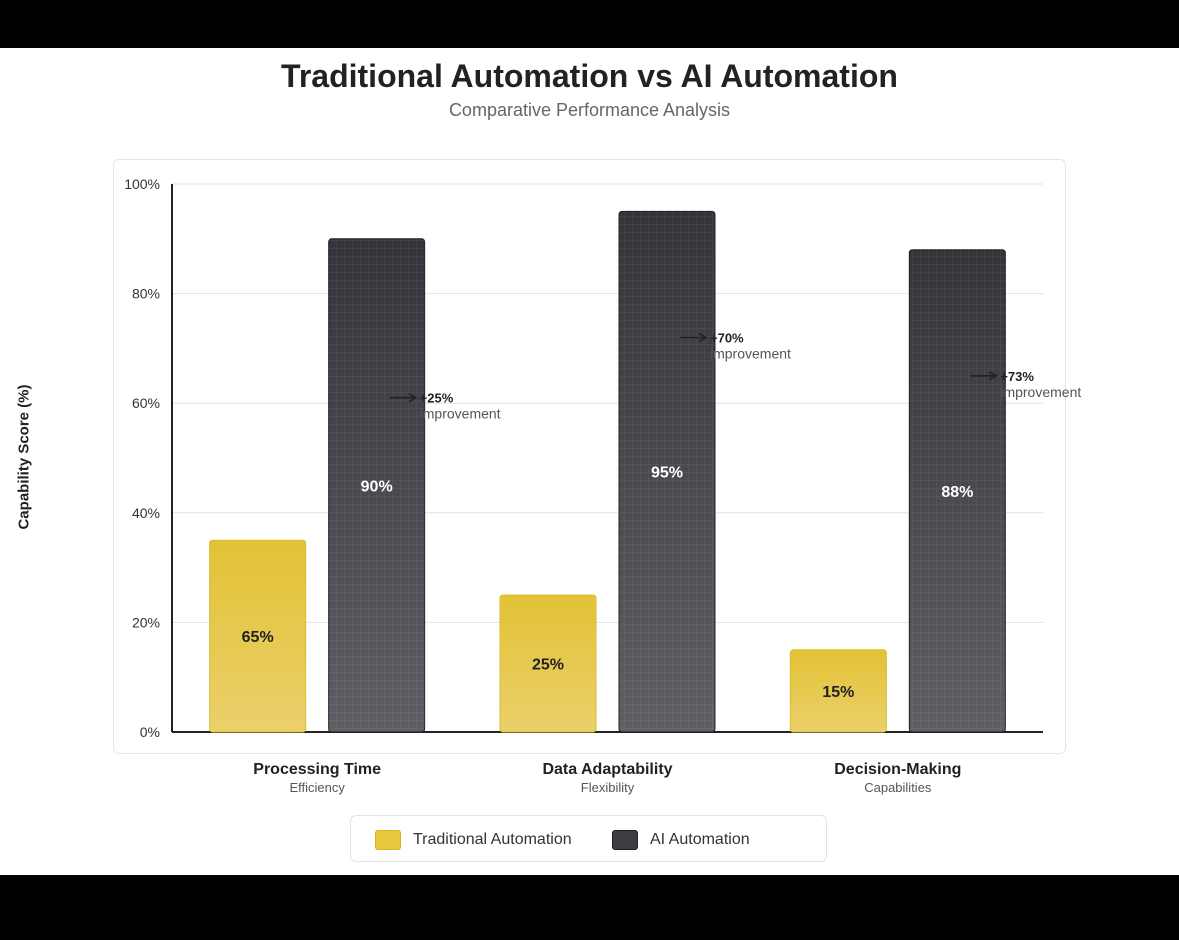 The width and height of the screenshot is (1179, 940). I want to click on y-tick-label: 0%, so click(150, 732).